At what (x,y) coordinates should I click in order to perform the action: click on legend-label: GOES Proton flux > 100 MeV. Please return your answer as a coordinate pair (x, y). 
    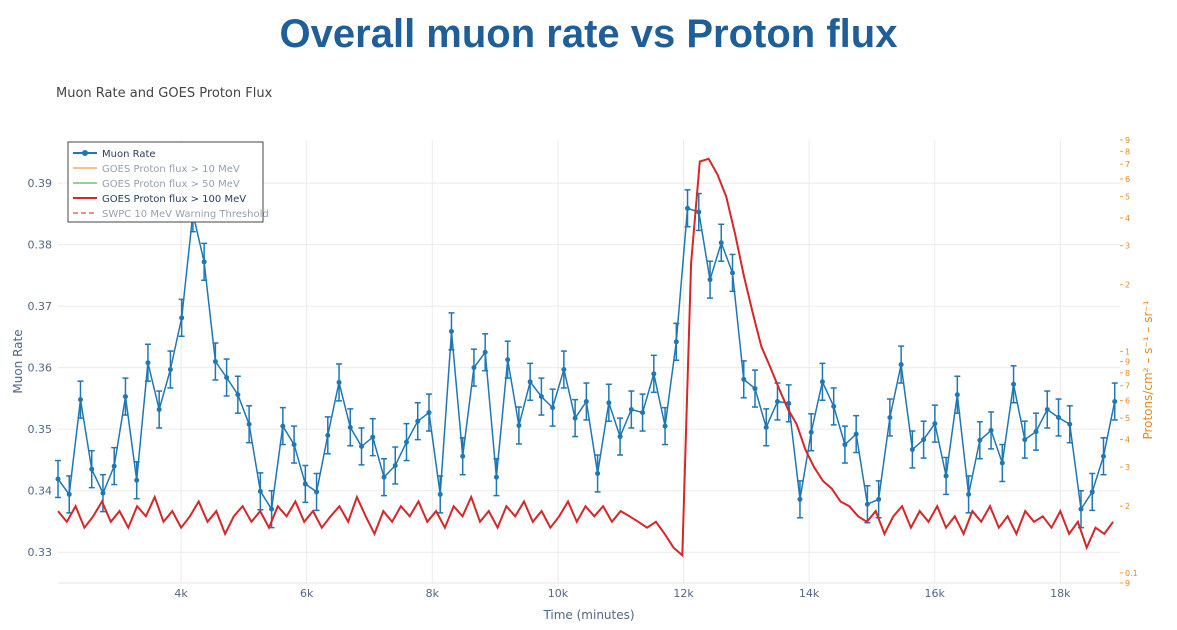
    Looking at the image, I should click on (174, 199).